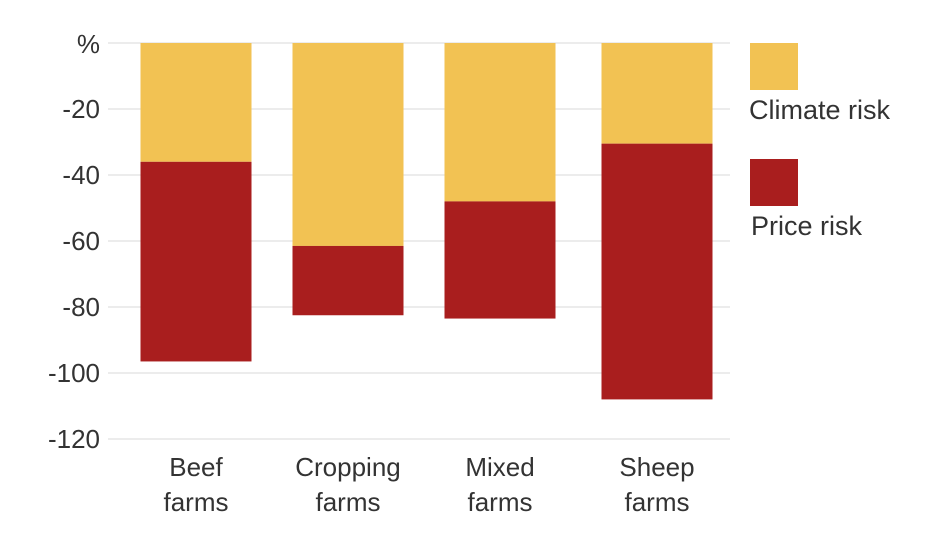  Describe the element at coordinates (196, 467) in the screenshot. I see `x-category-label: Beef` at that location.